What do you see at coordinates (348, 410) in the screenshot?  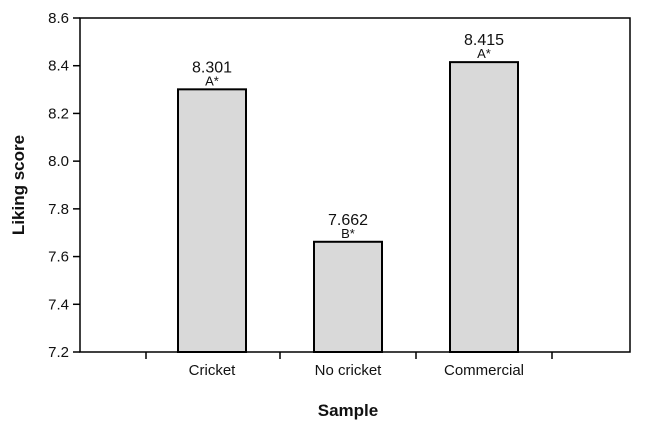 I see `x-axis-title: Sample` at bounding box center [348, 410].